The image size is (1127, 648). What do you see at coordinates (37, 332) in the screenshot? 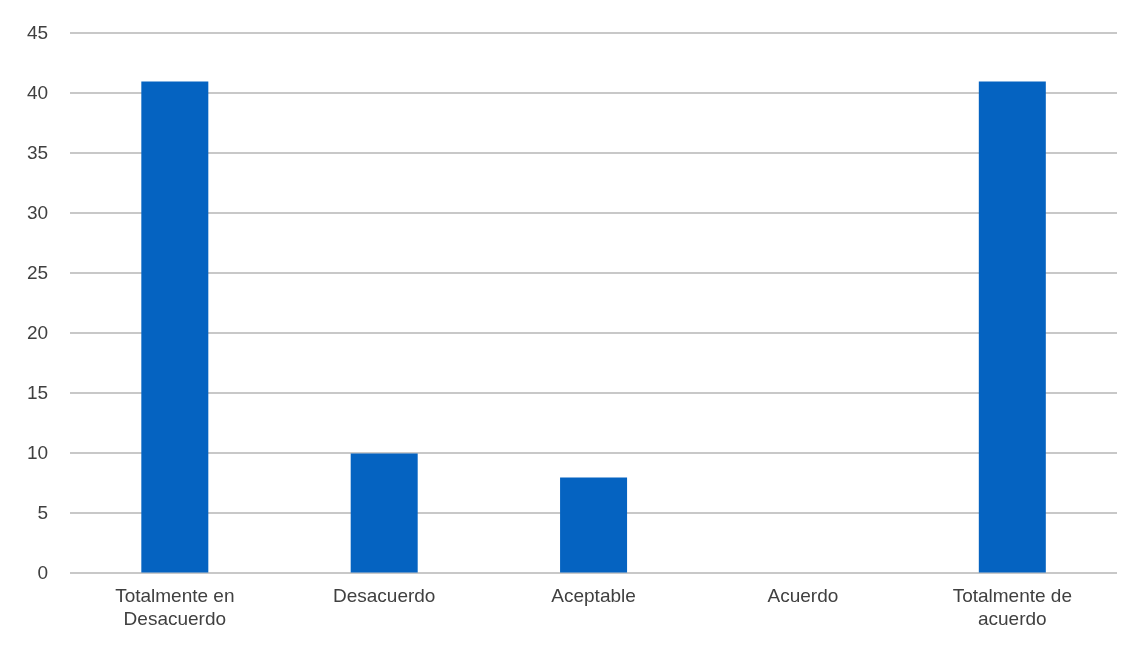
I see `y-tick-label: 20` at bounding box center [37, 332].